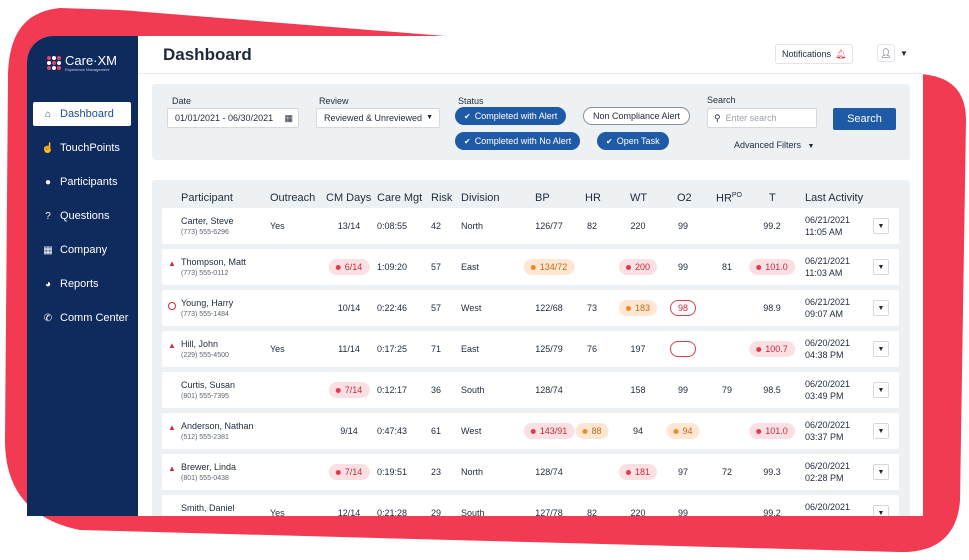 Image resolution: width=969 pixels, height=560 pixels. What do you see at coordinates (768, 145) in the screenshot?
I see `advanced-filters-label: Advanced Filters` at bounding box center [768, 145].